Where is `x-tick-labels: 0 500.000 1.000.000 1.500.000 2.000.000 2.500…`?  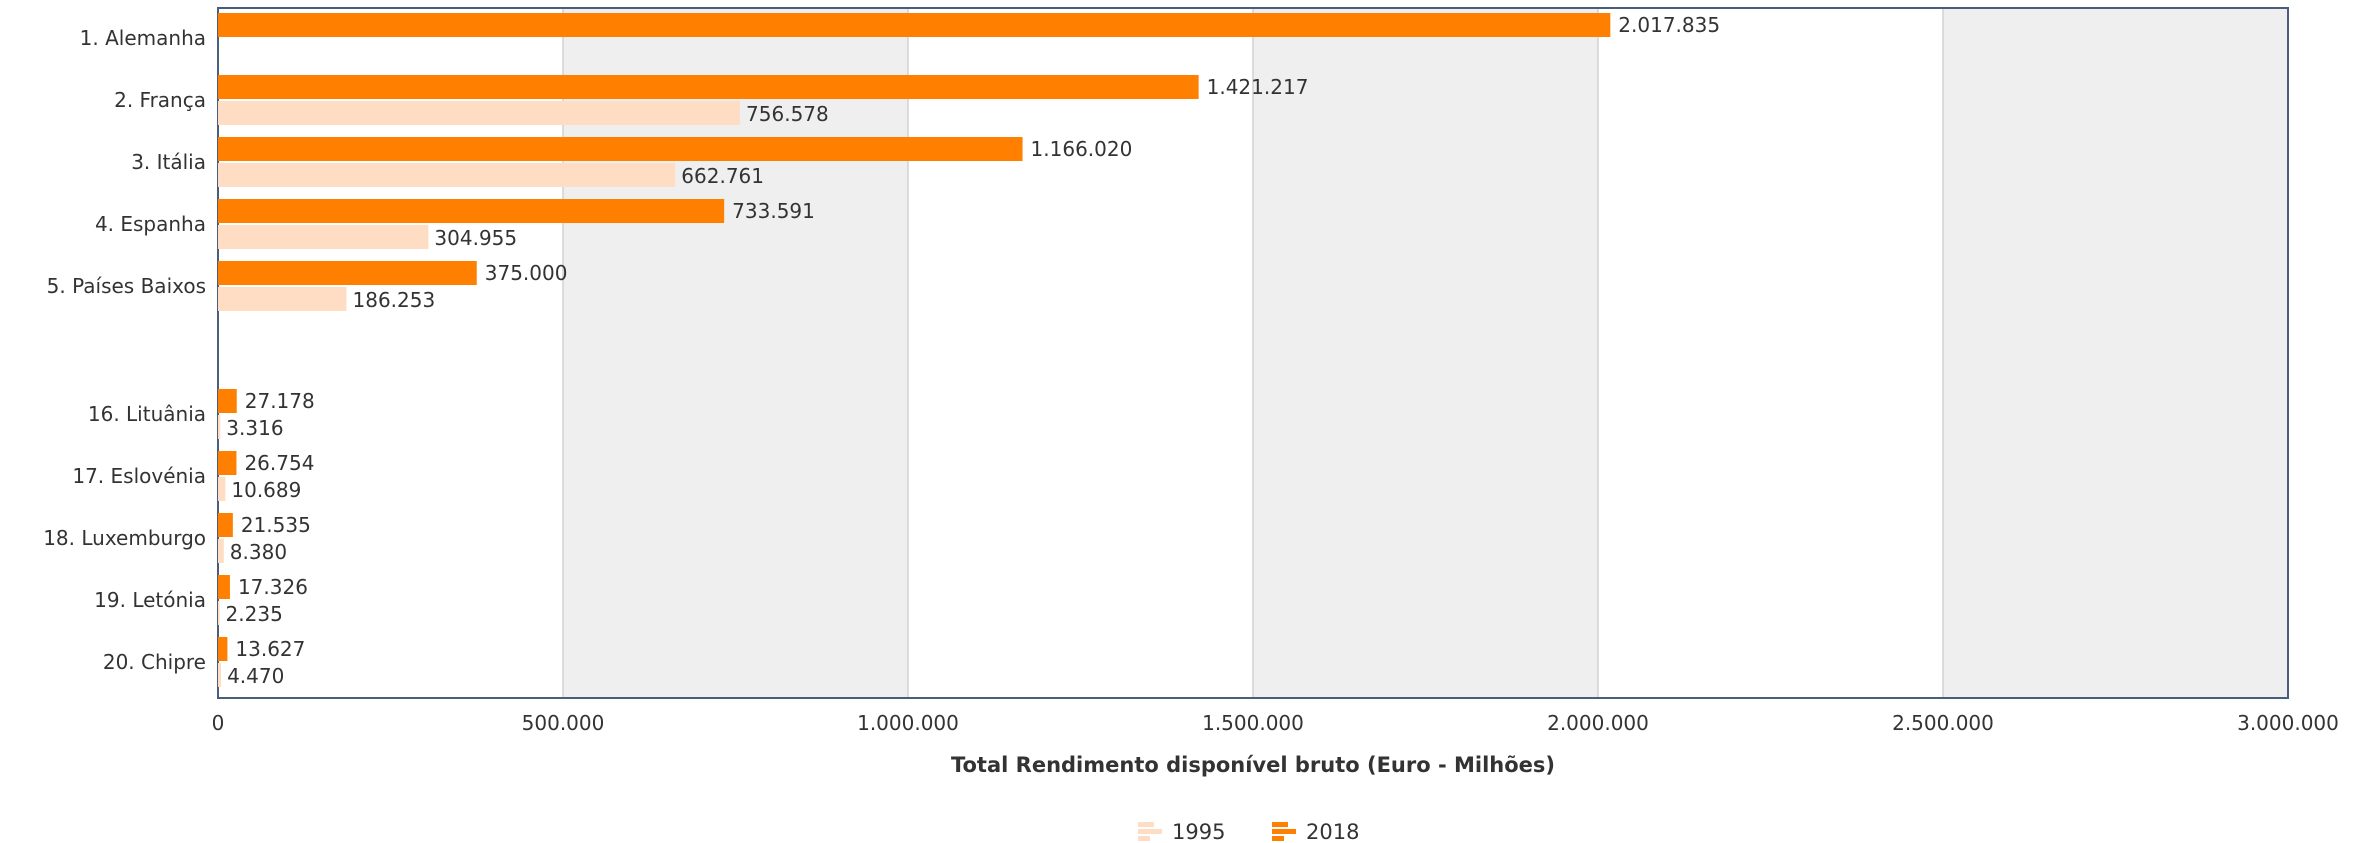 x-tick-labels: 0 500.000 1.000.000 1.500.000 2.000.000 2.500… is located at coordinates (1275, 723).